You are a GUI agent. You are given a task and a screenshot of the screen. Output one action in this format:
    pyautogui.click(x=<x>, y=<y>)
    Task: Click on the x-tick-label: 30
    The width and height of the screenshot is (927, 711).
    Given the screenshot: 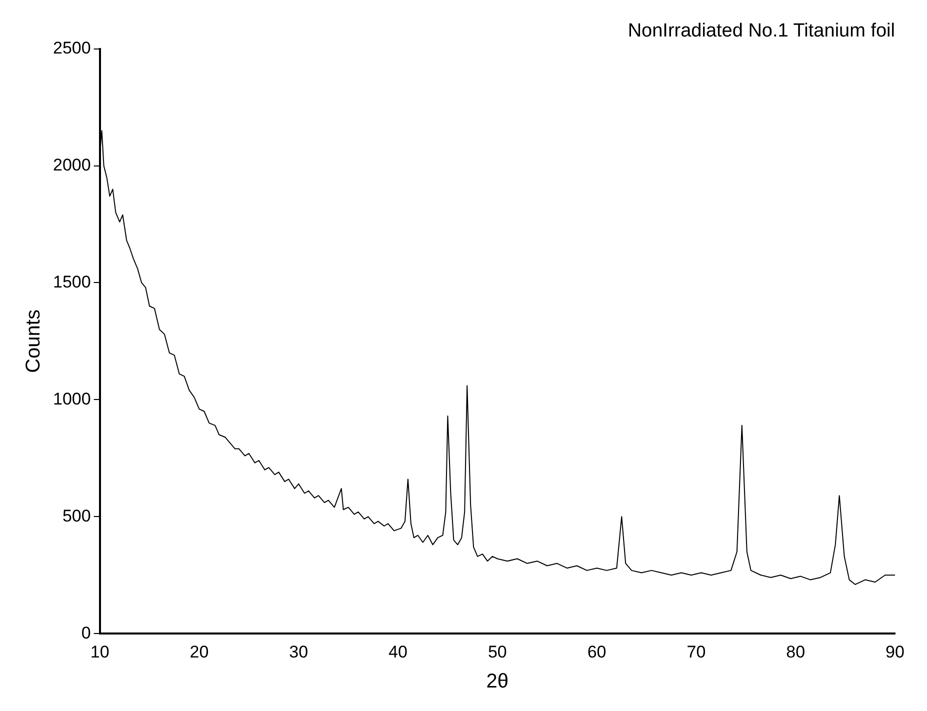 What is the action you would take?
    pyautogui.click(x=298, y=652)
    